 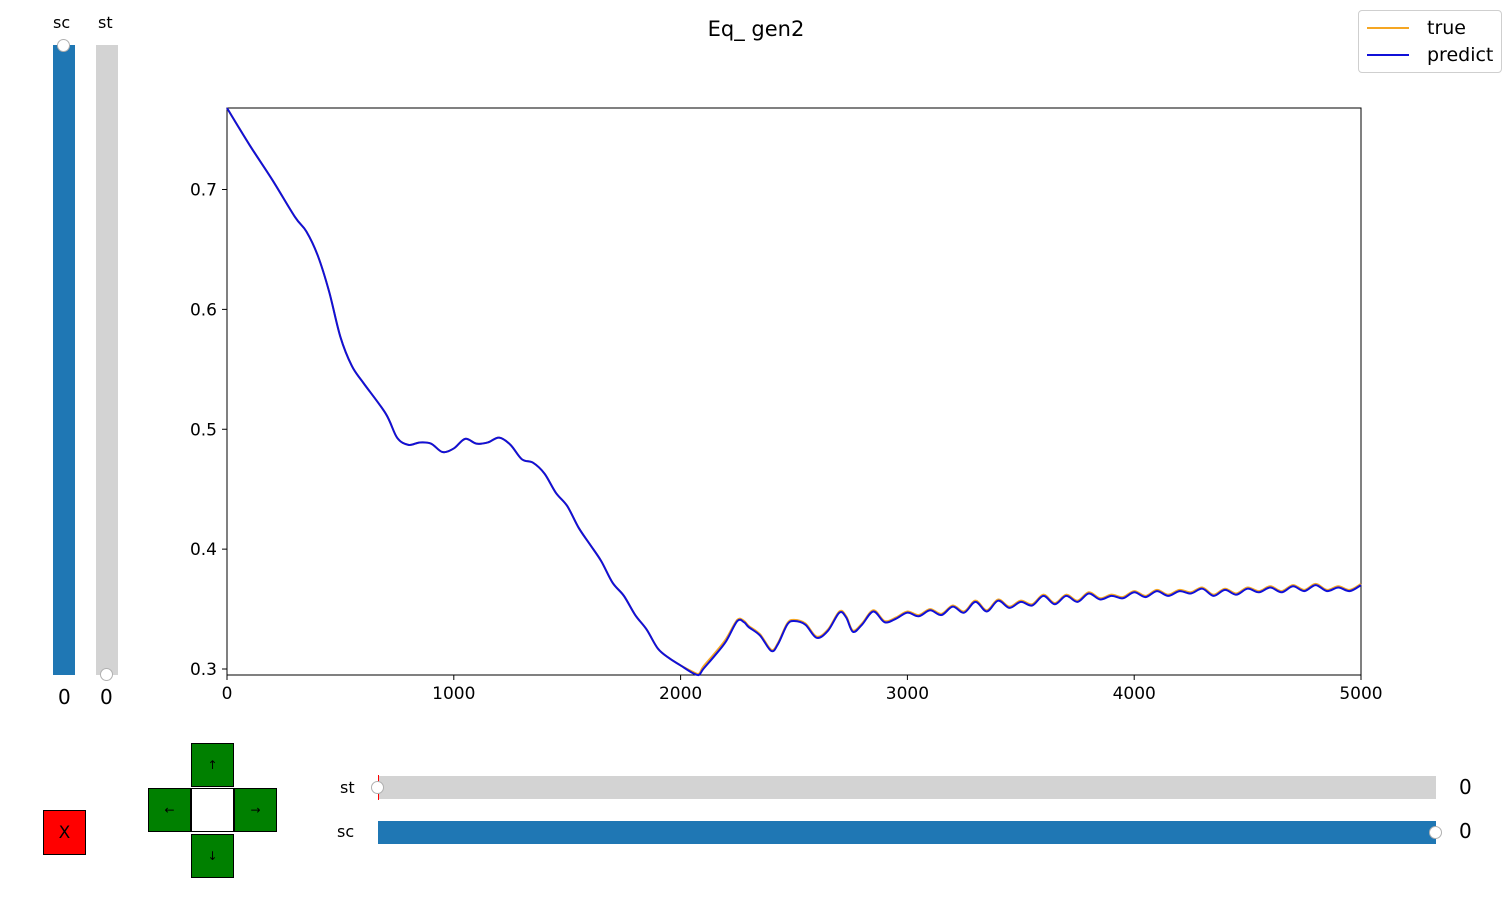 What do you see at coordinates (907, 694) in the screenshot?
I see `x-tick-label: 3000` at bounding box center [907, 694].